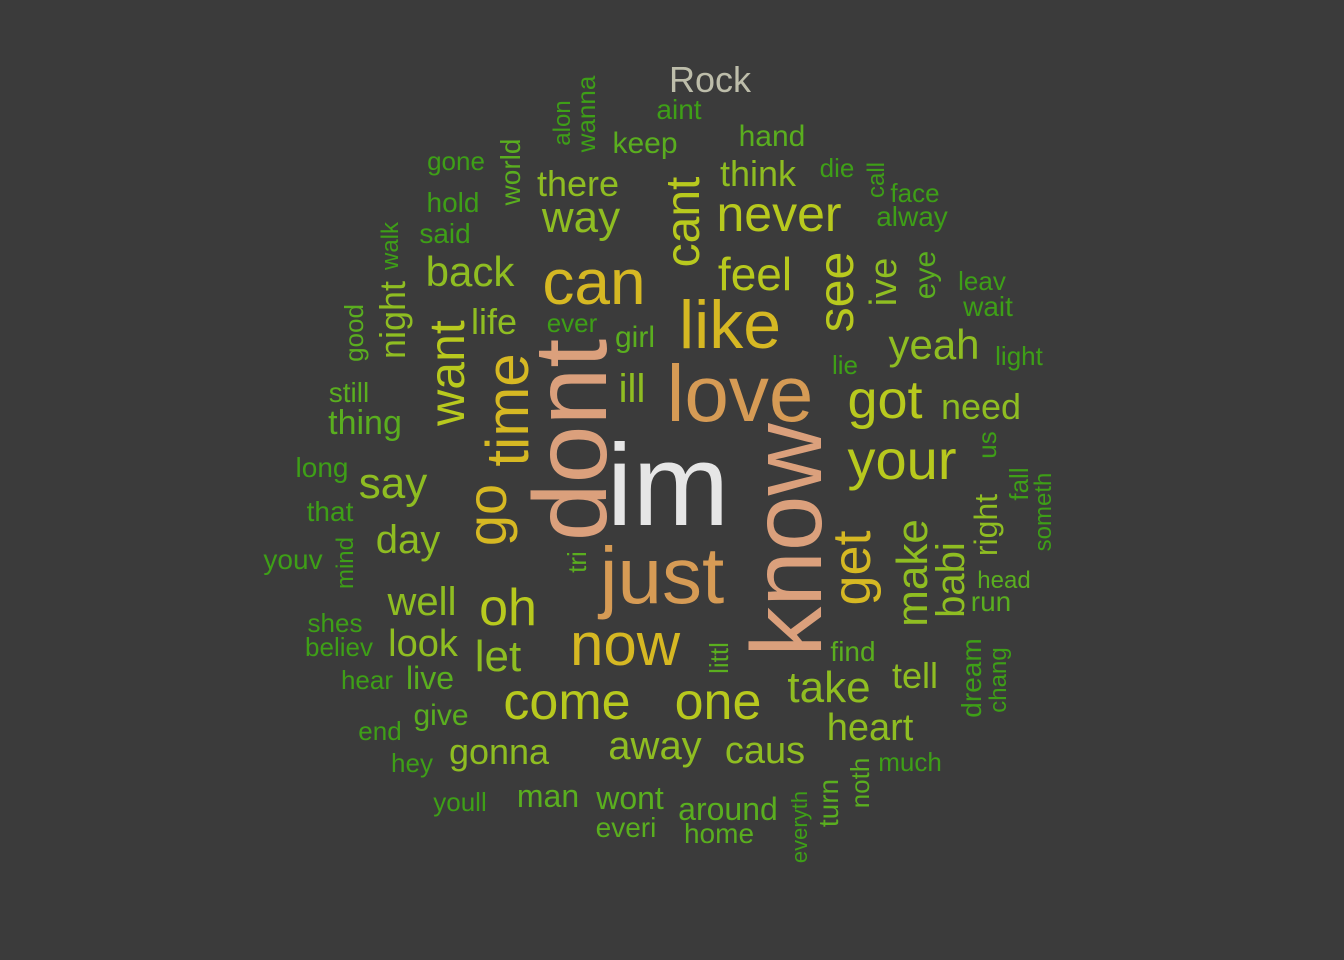 This screenshot has width=1344, height=960. Describe the element at coordinates (982, 281) in the screenshot. I see `word-leav: leav` at that location.